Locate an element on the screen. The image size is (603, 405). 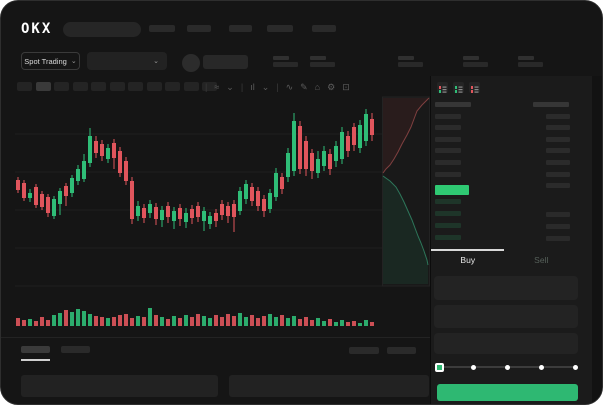
tab-sell: Sell is located at coordinates (541, 260).